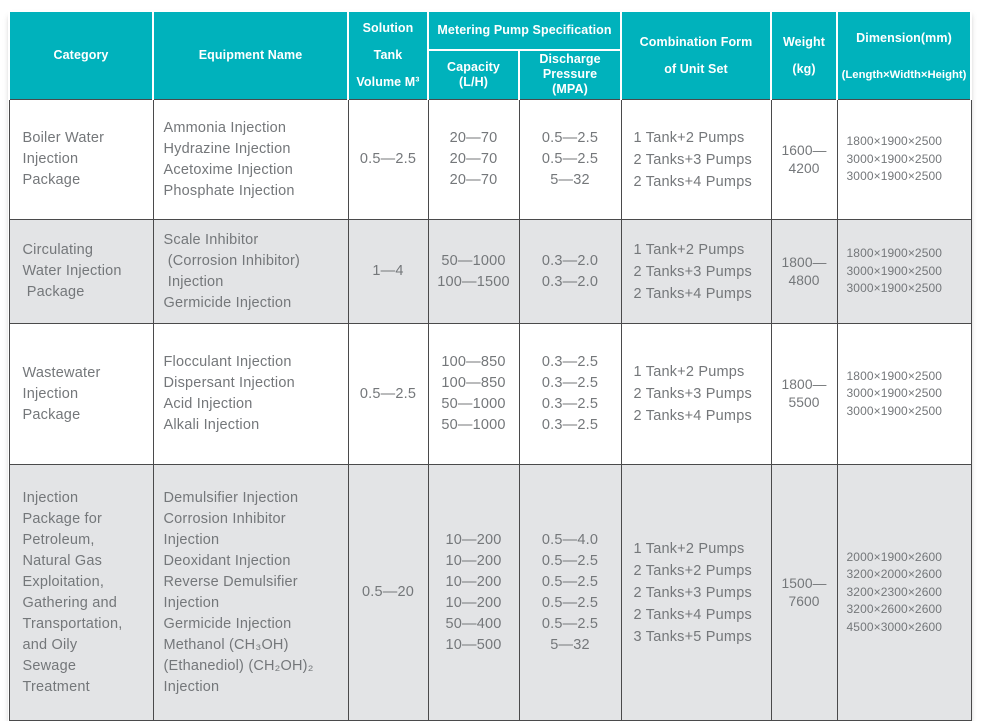 This screenshot has height=721, width=982. I want to click on category-cell: Boiler Water Injection Package, so click(81, 159).